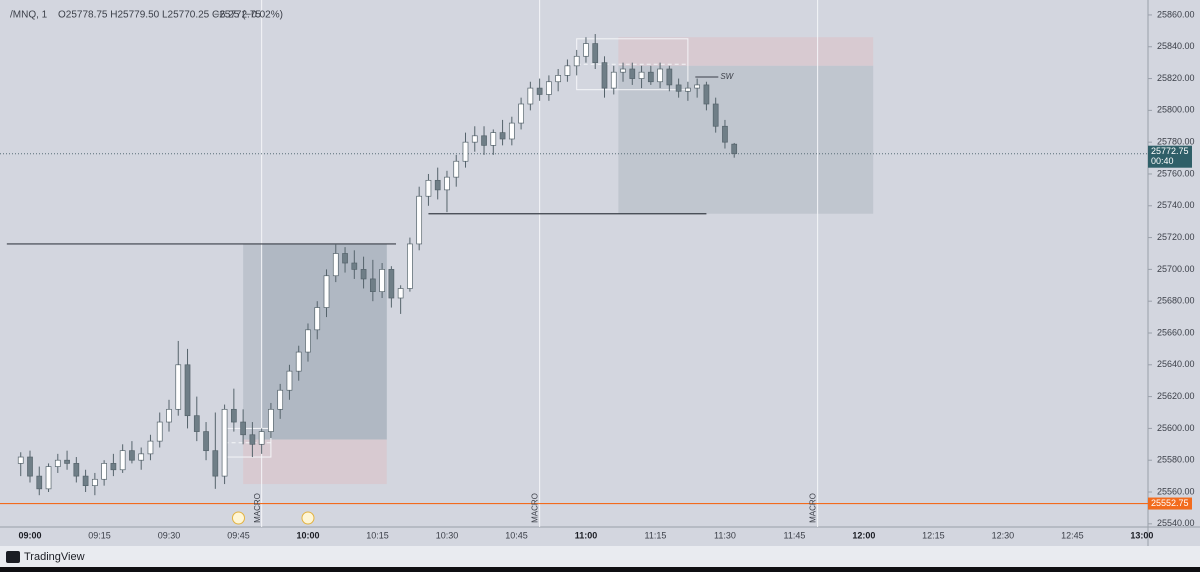 The image size is (1200, 572). I want to click on event-icon, so click(308, 518).